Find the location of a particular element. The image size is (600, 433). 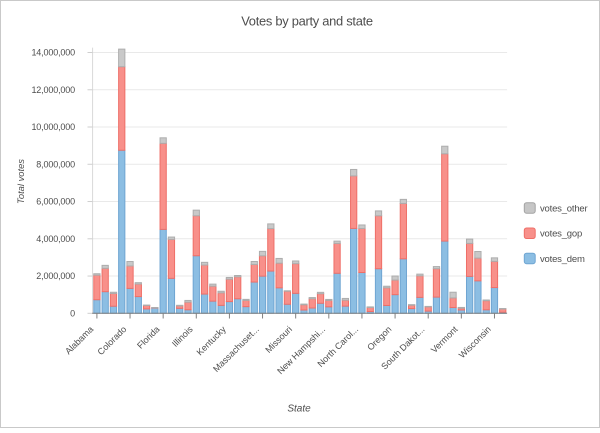

svg-text: State is located at coordinates (299, 409).